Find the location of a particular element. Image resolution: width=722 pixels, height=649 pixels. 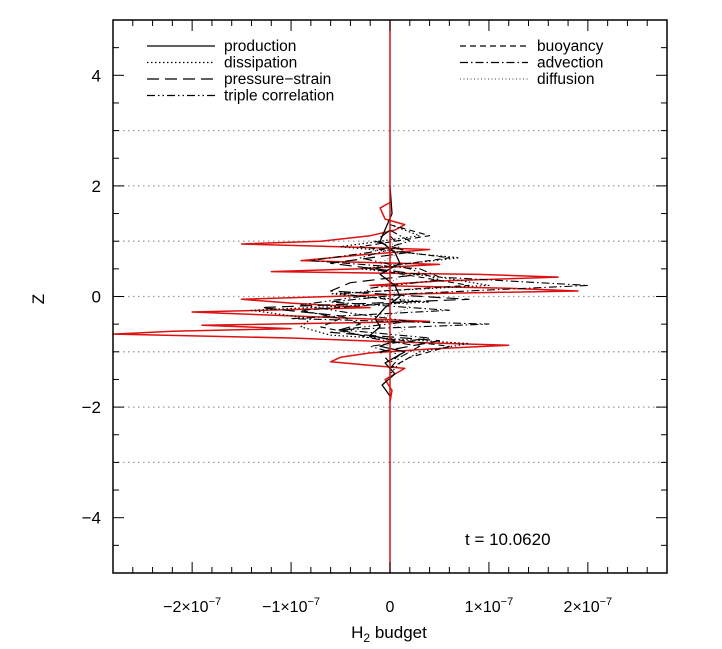

y-tick-label: 0 is located at coordinates (96, 297).